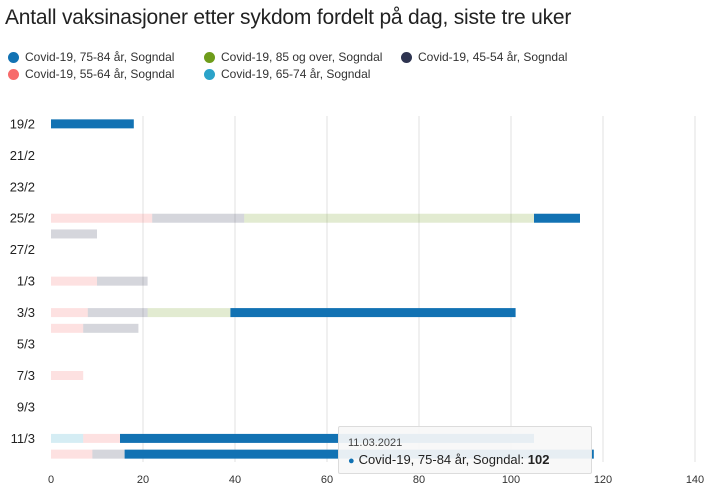 The width and height of the screenshot is (709, 497). Describe the element at coordinates (511, 480) in the screenshot. I see `x-tick-label: 100` at that location.